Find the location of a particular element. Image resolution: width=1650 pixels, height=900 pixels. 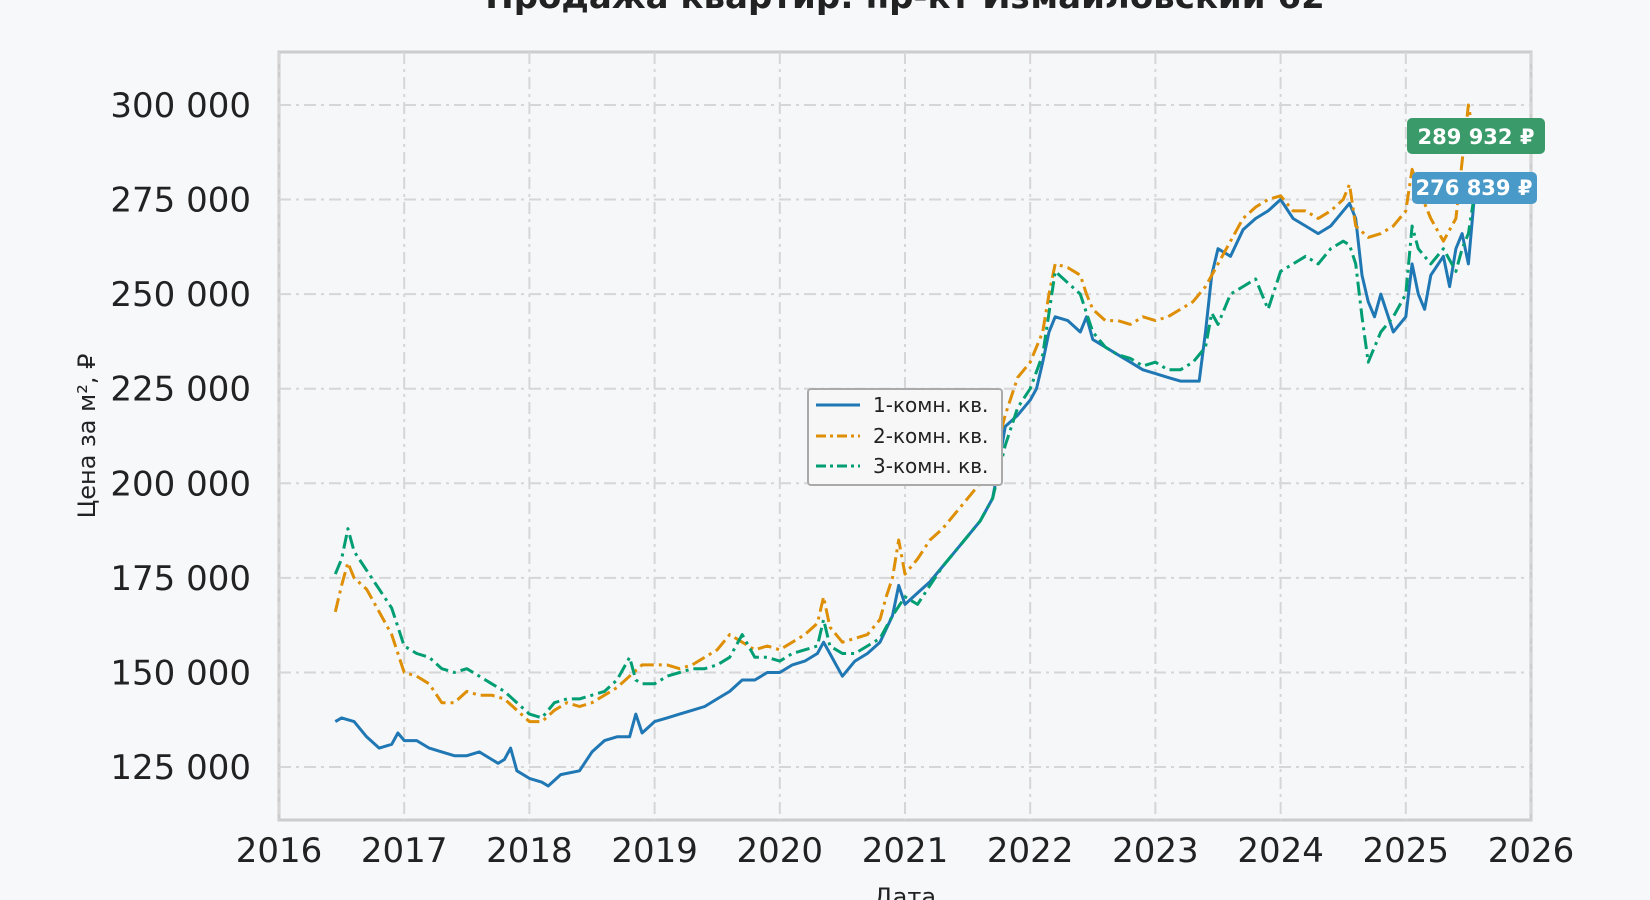

x-tick-label-1: 2017 is located at coordinates (404, 851).